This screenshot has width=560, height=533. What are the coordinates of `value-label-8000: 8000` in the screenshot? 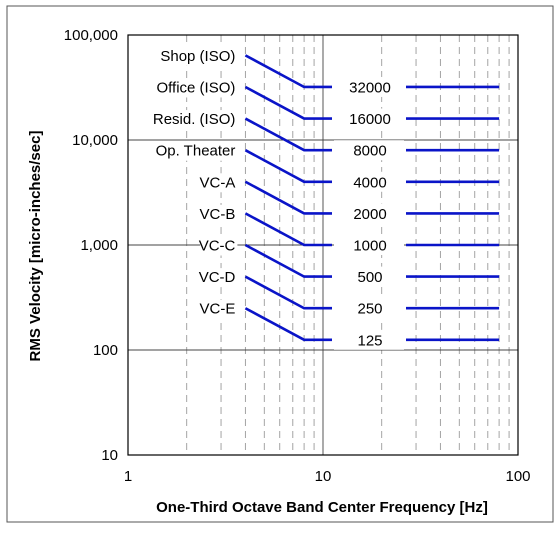 It's located at (369, 151).